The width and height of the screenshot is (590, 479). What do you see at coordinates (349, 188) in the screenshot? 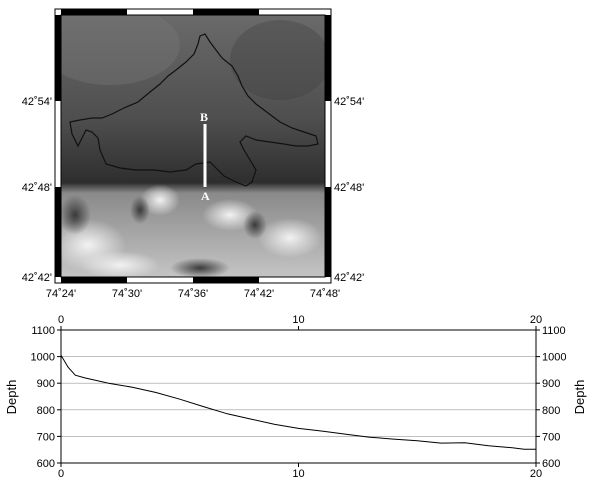
I see `lat-label-right-2: 42˚48'` at bounding box center [349, 188].